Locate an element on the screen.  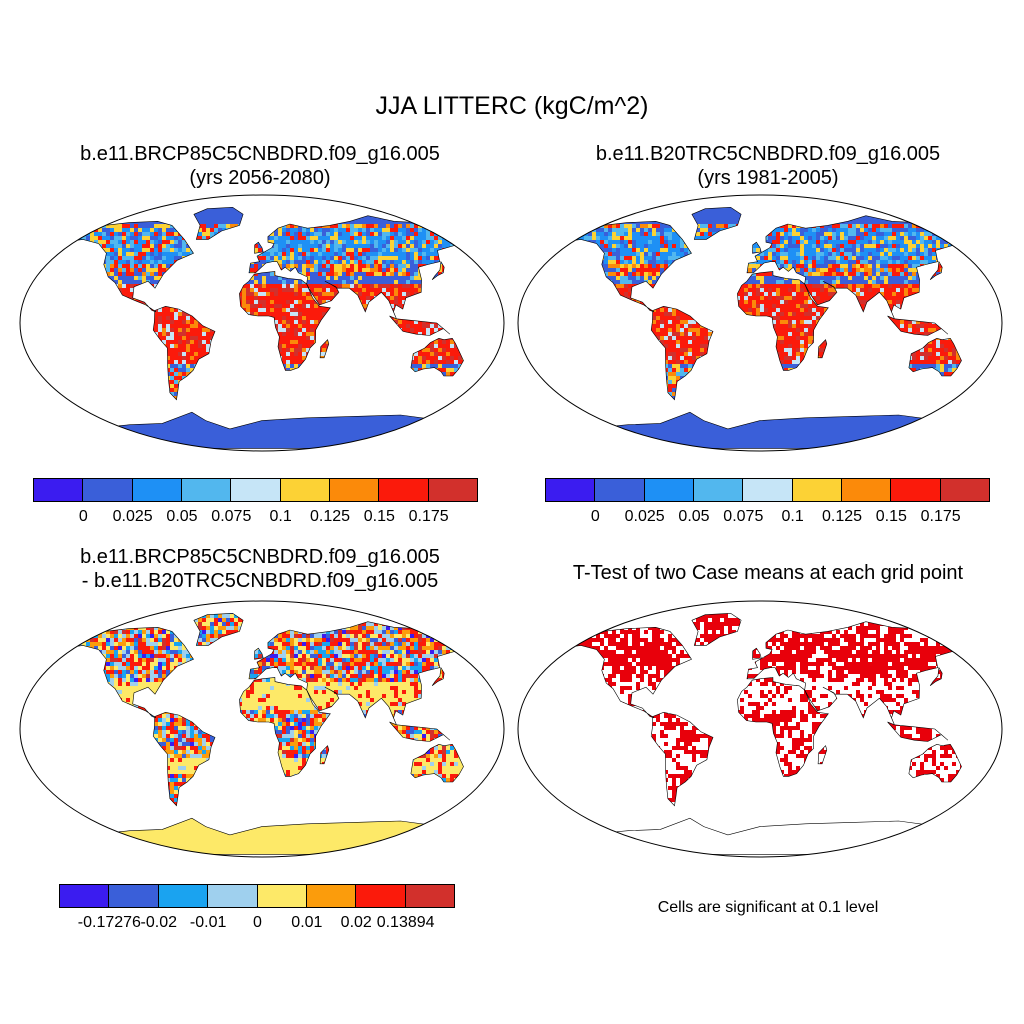
panel-2-title-line2: (yrs 1981-2005) is located at coordinates (768, 178).